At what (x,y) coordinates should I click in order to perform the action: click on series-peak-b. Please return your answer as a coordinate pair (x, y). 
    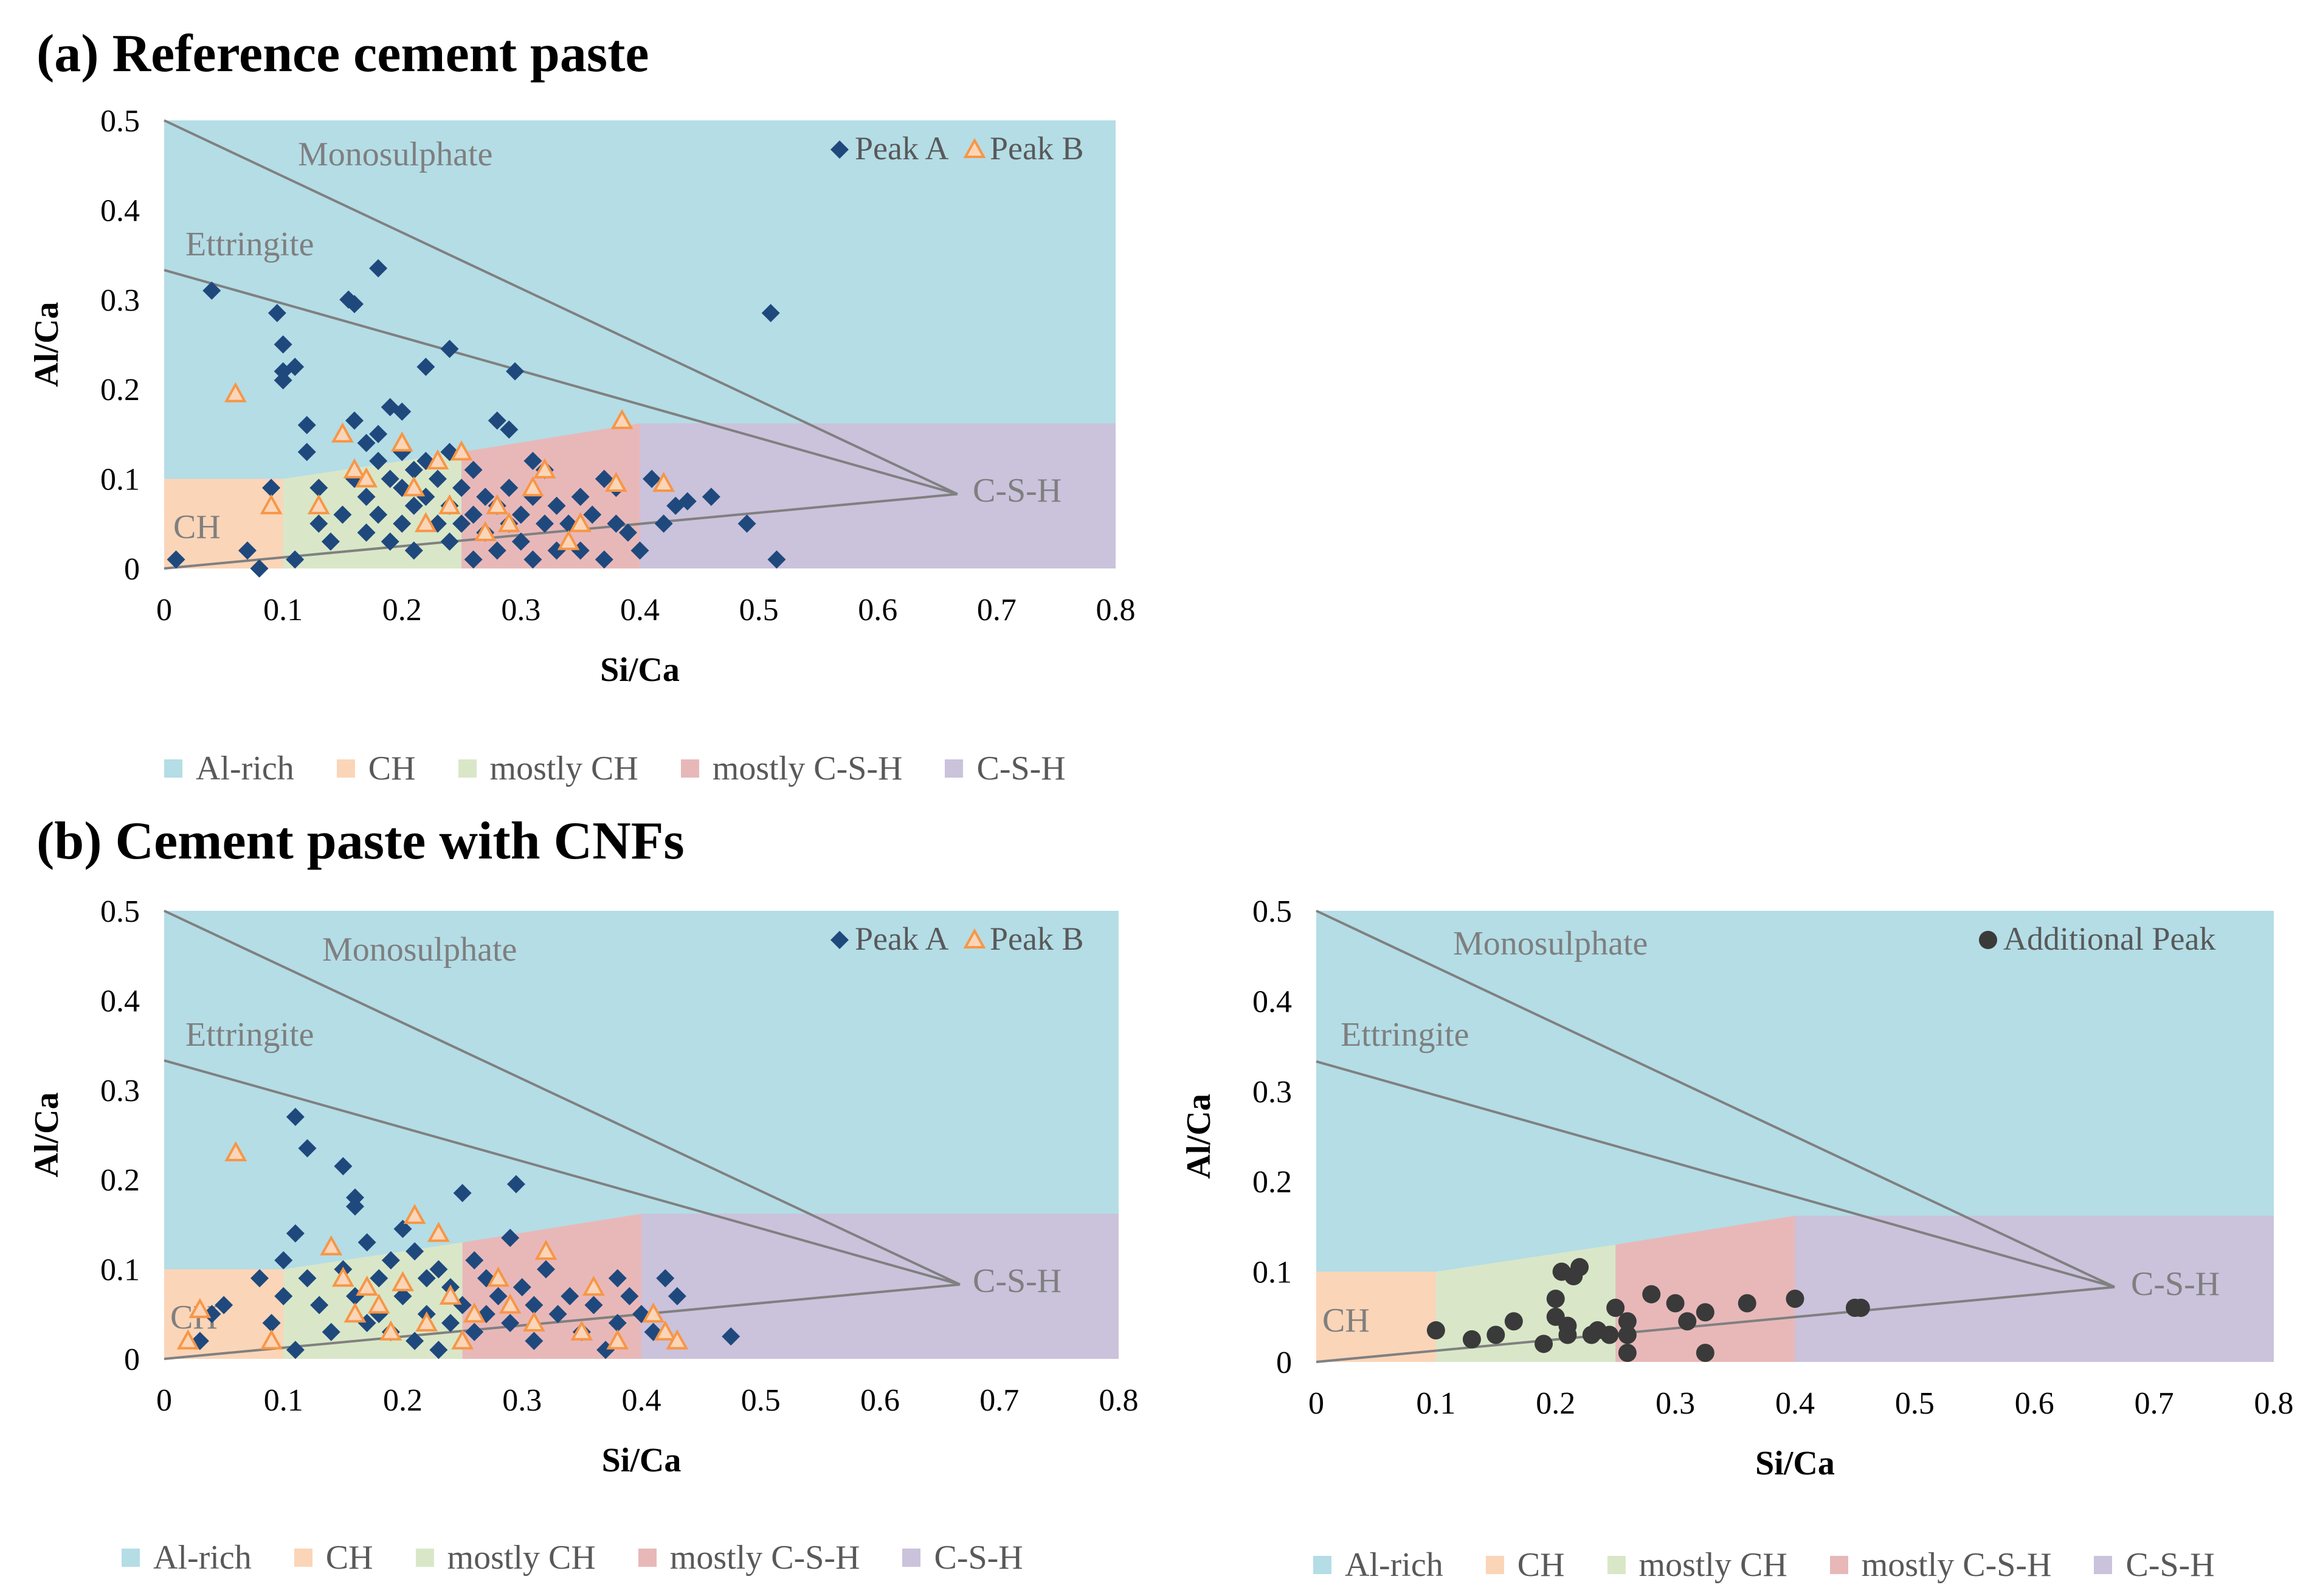
    Looking at the image, I should click on (450, 466).